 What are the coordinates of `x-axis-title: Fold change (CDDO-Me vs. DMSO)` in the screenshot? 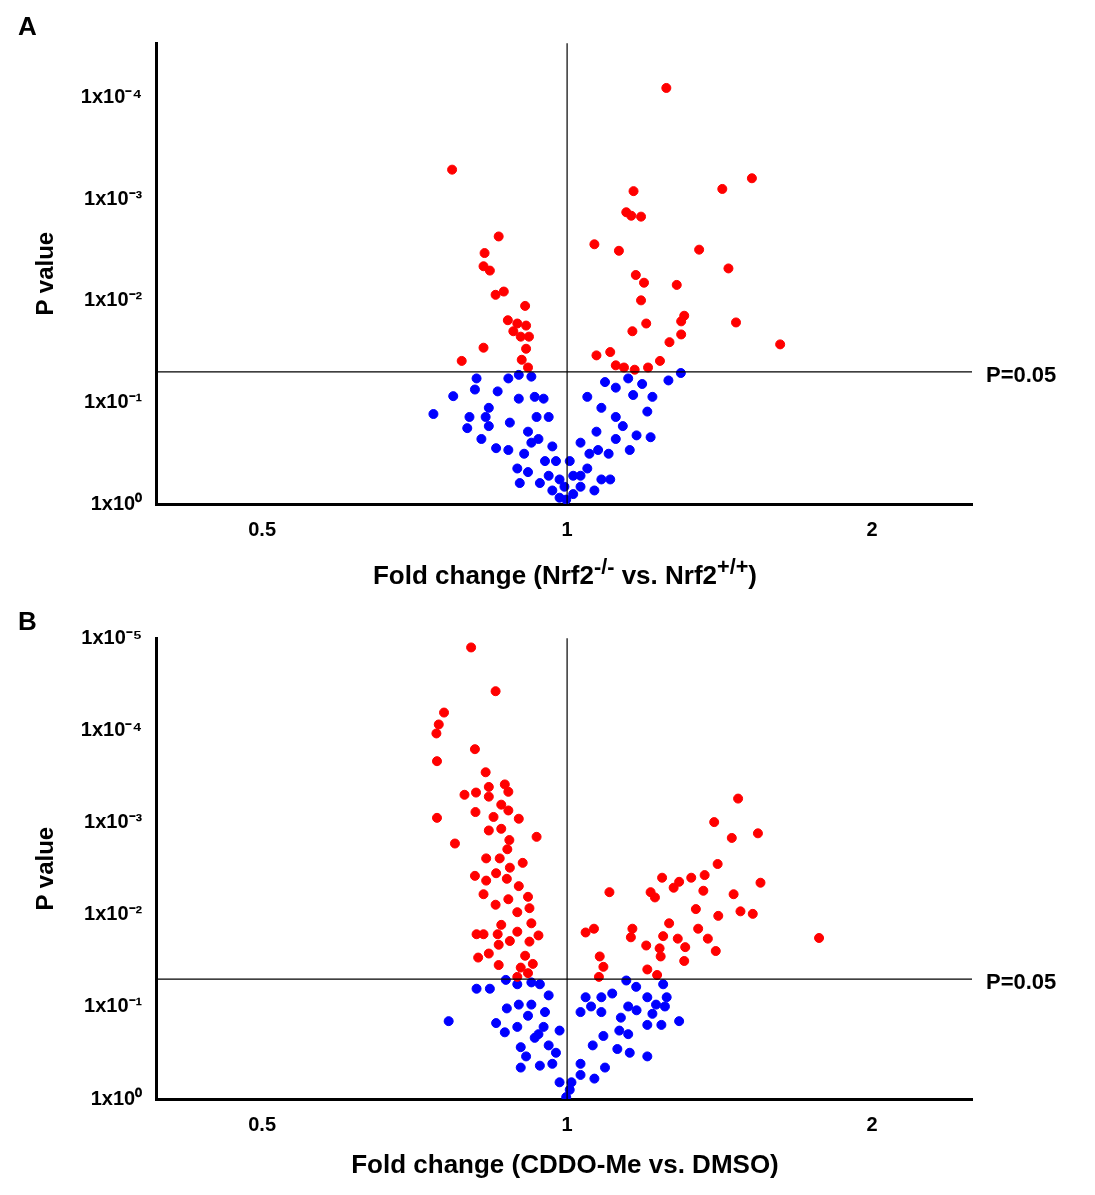 It's located at (565, 1164).